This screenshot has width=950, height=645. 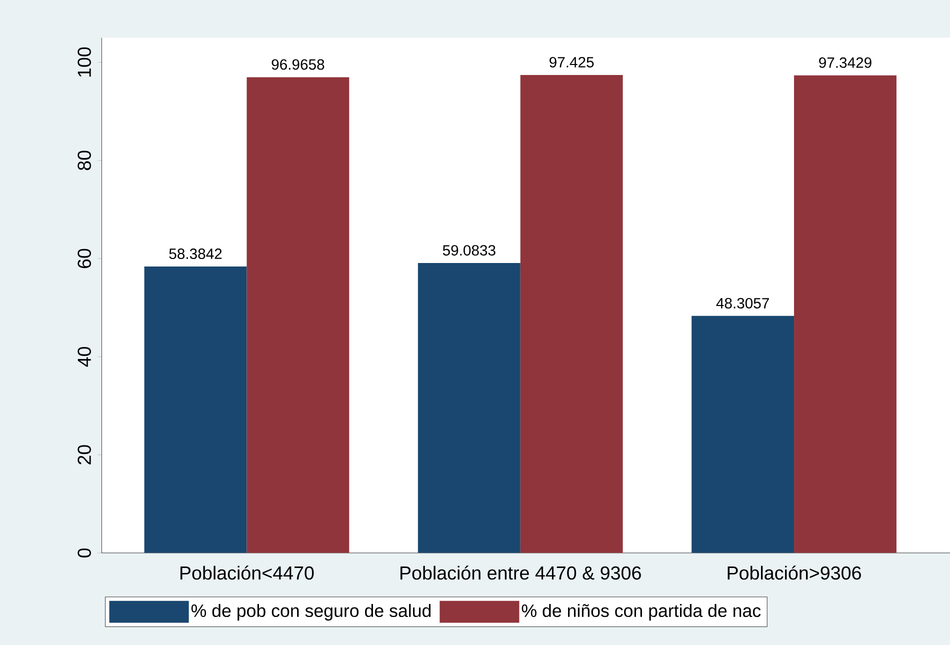 What do you see at coordinates (84, 553) in the screenshot?
I see `y-tick-label: 0` at bounding box center [84, 553].